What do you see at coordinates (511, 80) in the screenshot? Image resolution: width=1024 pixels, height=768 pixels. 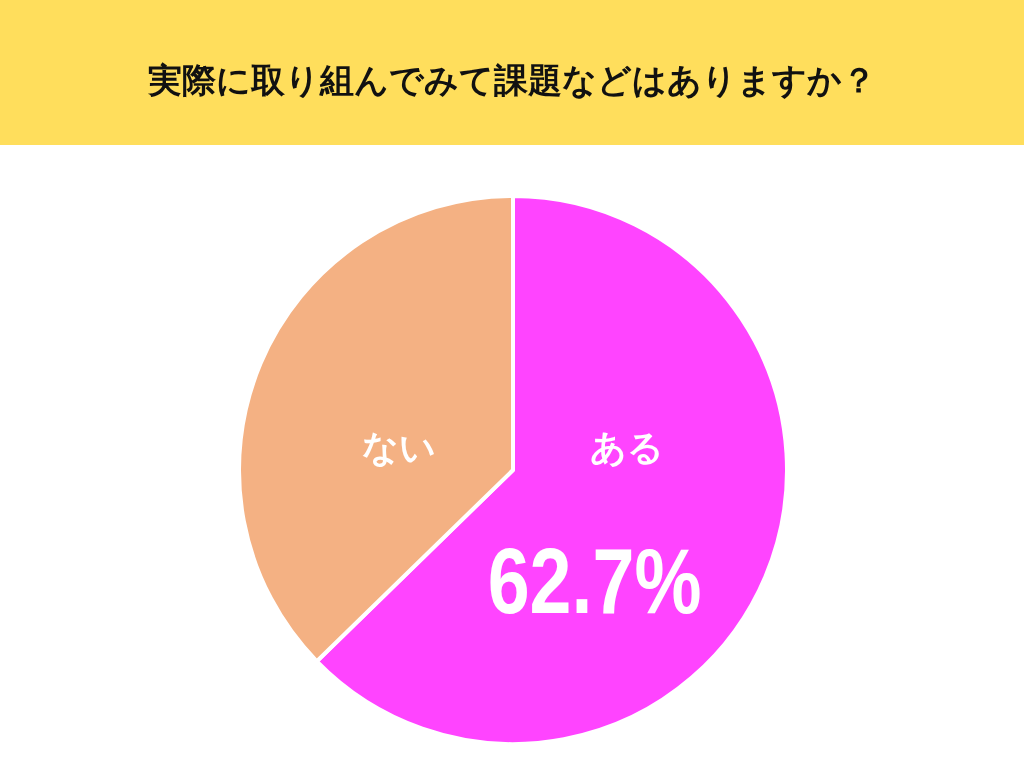 I see `chart-title: 実際に取り組んでみて課題などはありますか？` at bounding box center [511, 80].